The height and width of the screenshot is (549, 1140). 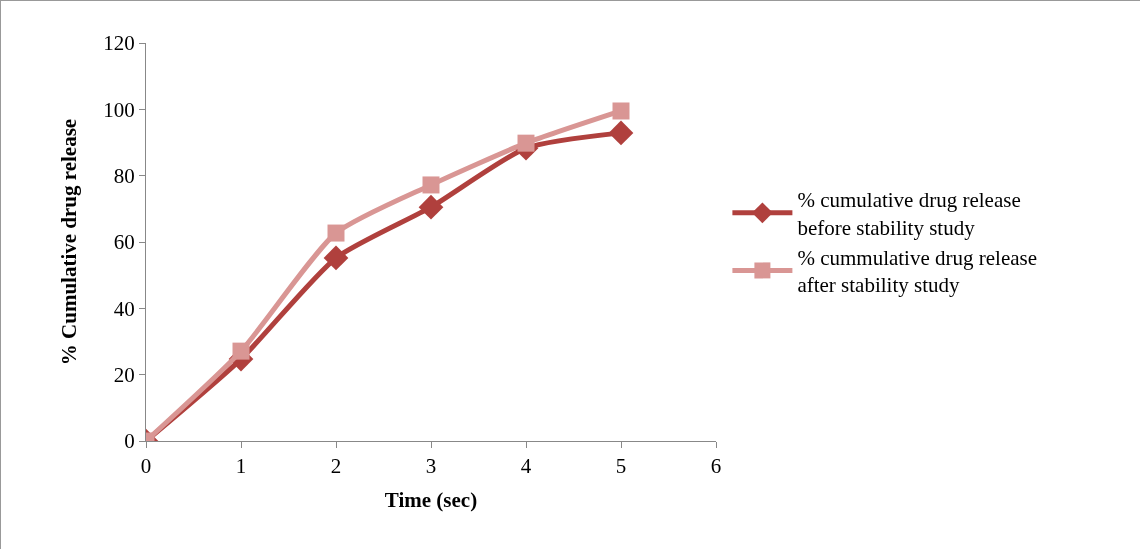 What do you see at coordinates (526, 466) in the screenshot?
I see `x-tick-label: 4` at bounding box center [526, 466].